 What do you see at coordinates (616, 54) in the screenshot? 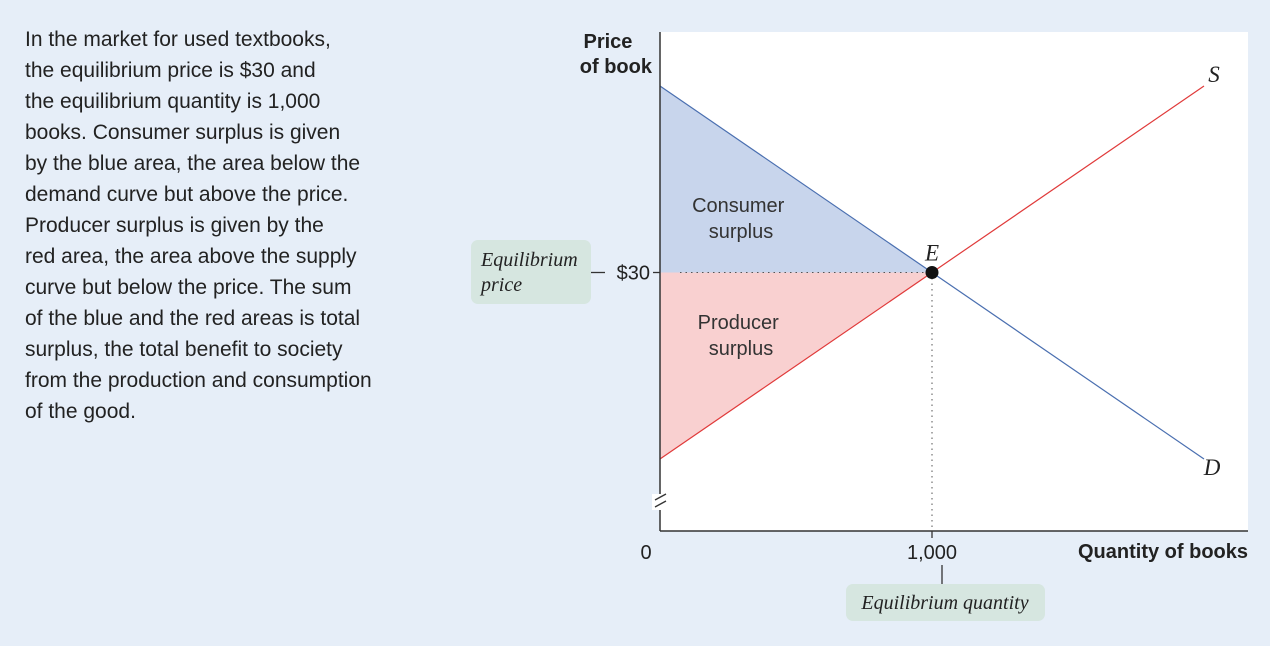
I see `y-axis-title: Price of book` at bounding box center [616, 54].